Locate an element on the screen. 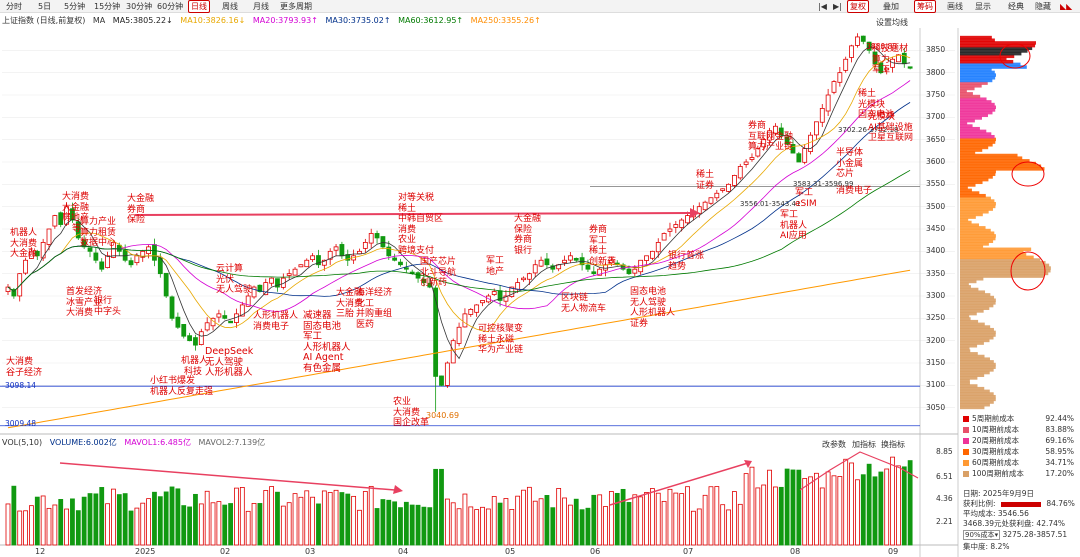  nav-back-icon: |◀ is located at coordinates (822, 6).